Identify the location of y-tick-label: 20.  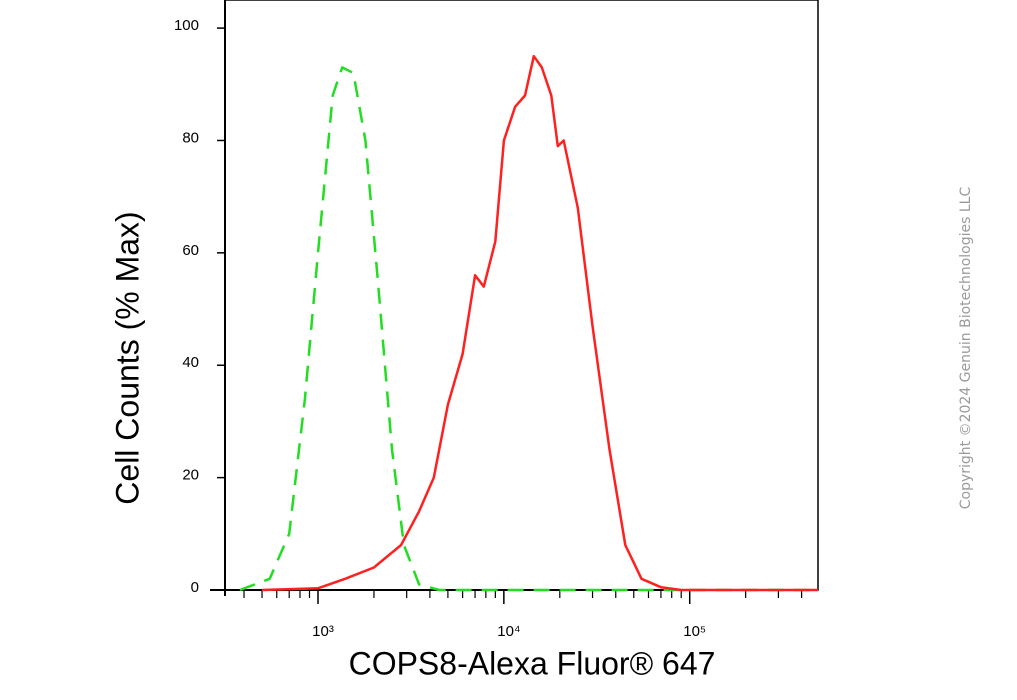
(190, 475).